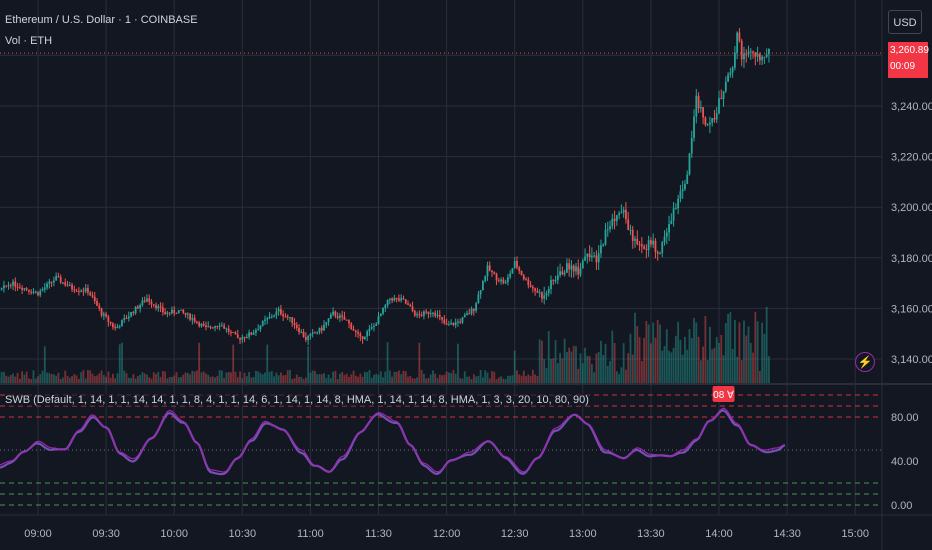  What do you see at coordinates (865, 362) in the screenshot?
I see `lightning-icon: ⚡` at bounding box center [865, 362].